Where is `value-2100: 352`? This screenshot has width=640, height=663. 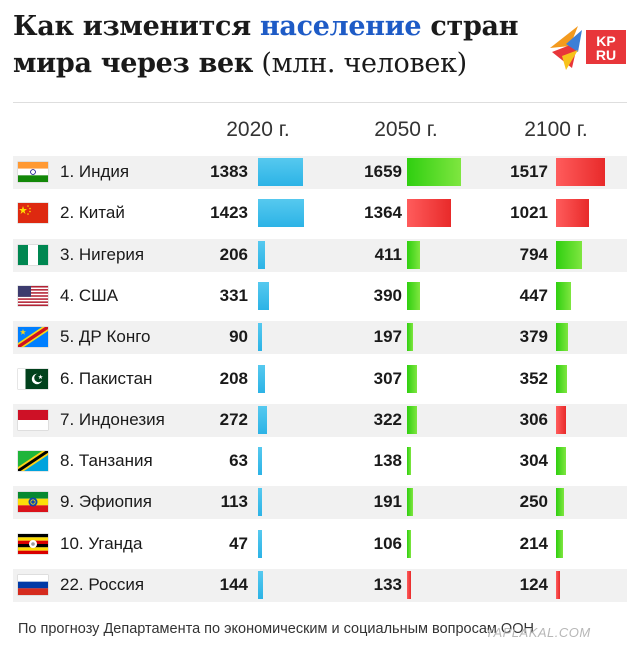
value-2100: 352 is located at coordinates (533, 378).